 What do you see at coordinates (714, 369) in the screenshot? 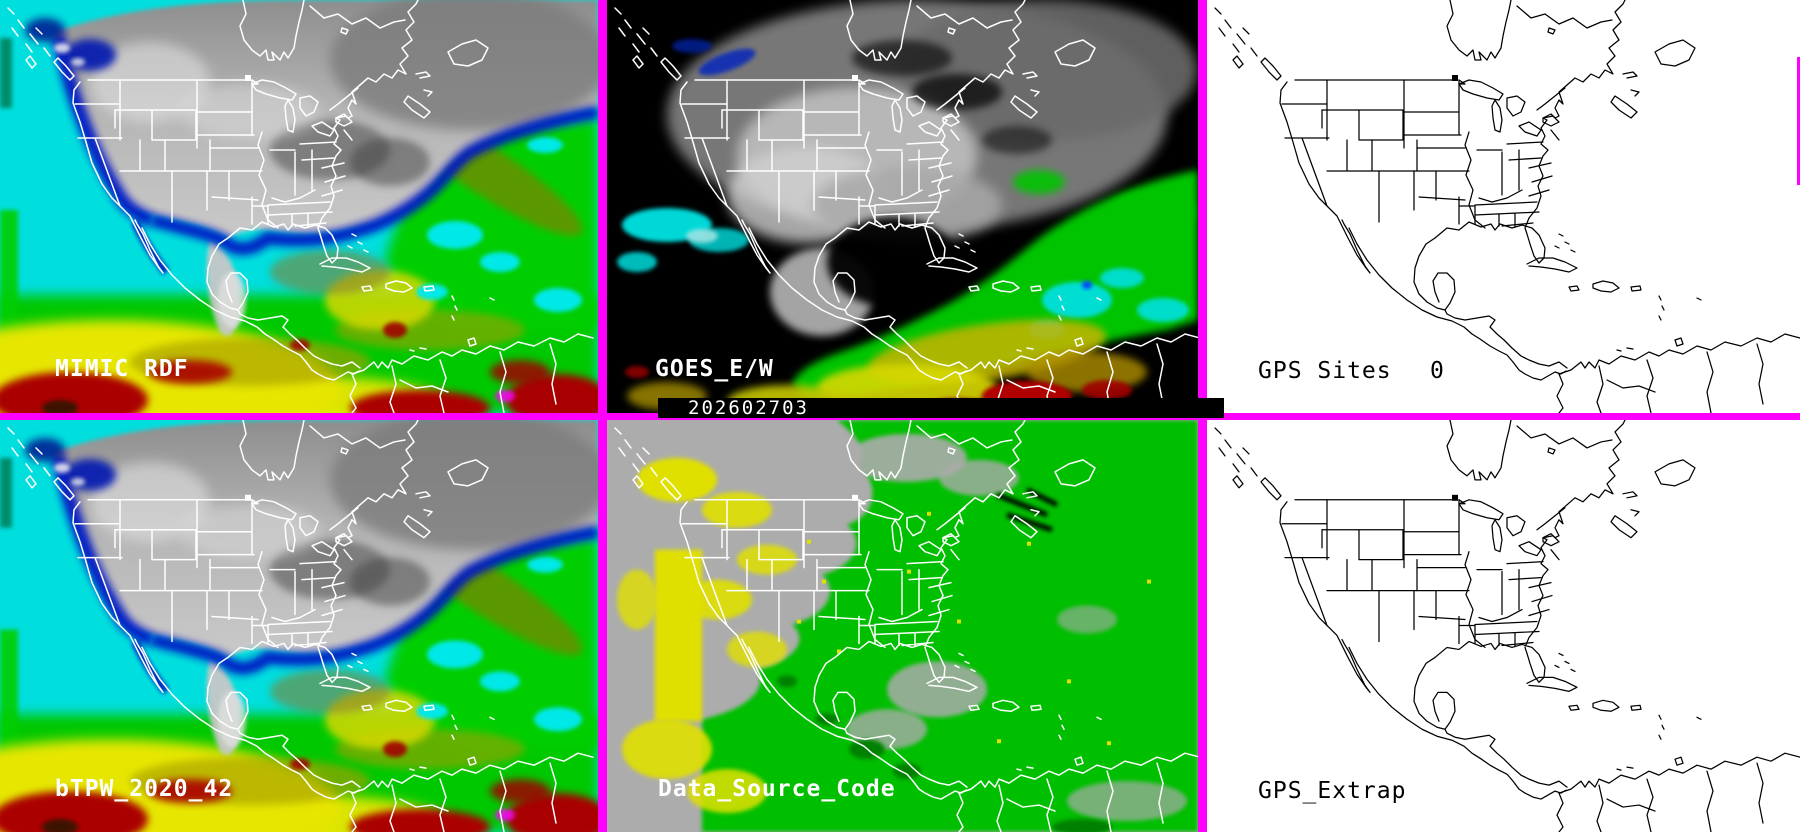
I see `panel-label-goes-ew: GOES_E/W` at bounding box center [714, 369].